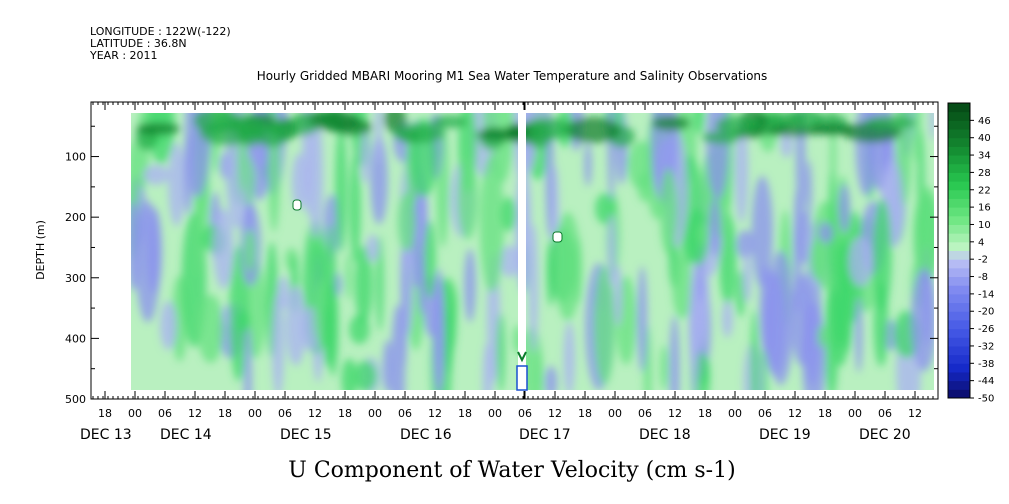 Image resolution: width=1009 pixels, height=504 pixels. Describe the element at coordinates (984, 121) in the screenshot. I see `colorbar-tick-label: 46` at that location.